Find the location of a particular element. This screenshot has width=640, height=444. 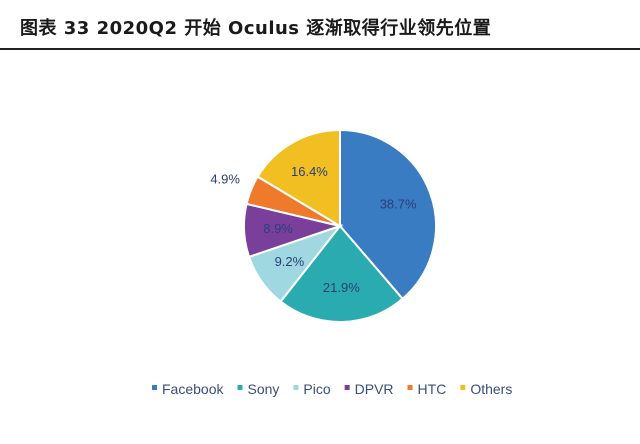

legend: Facebook Sony Pico DPVR HTC Others is located at coordinates (332, 389).